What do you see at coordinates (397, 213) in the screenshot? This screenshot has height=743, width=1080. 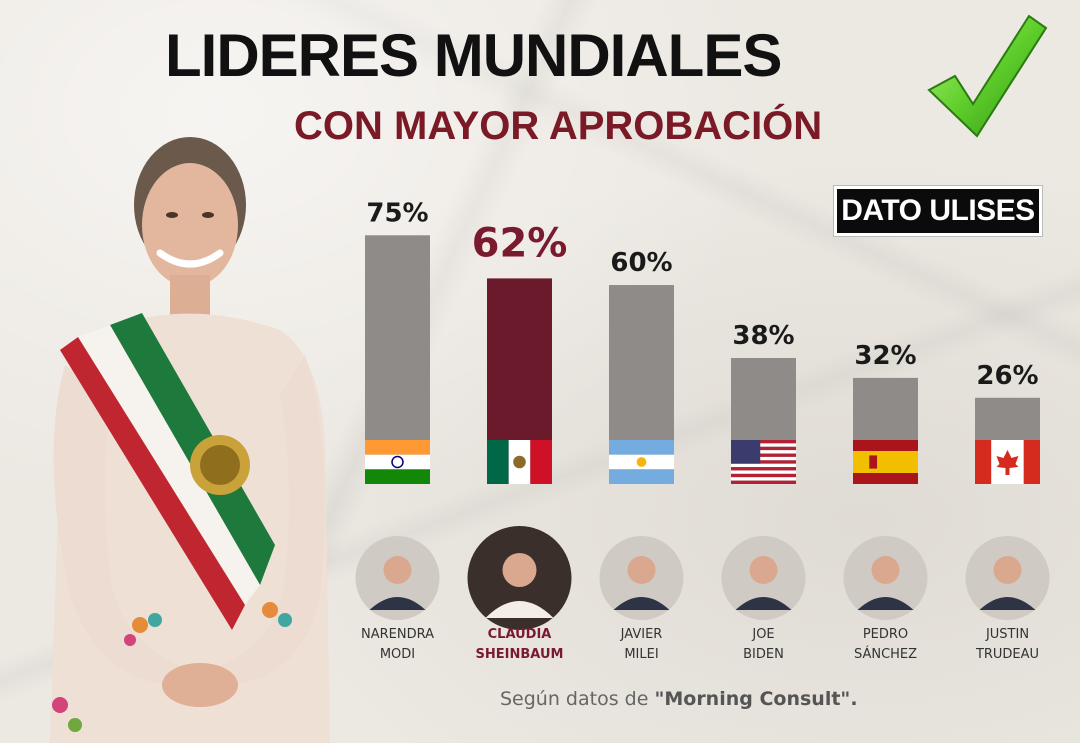 I see `value-label-narendra-modi: 75%` at bounding box center [397, 213].